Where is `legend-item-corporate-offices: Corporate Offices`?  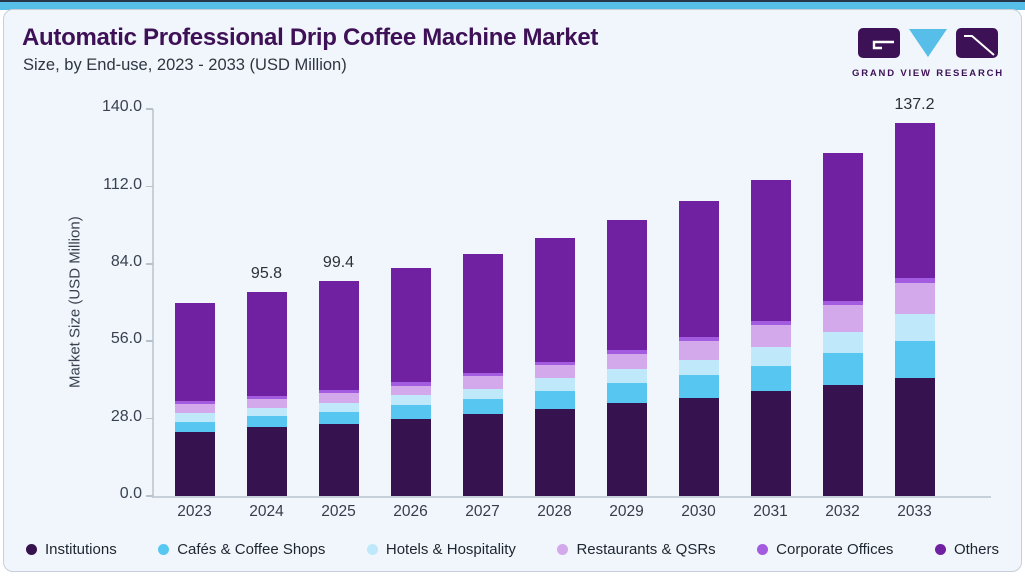 legend-item-corporate-offices: Corporate Offices is located at coordinates (825, 549).